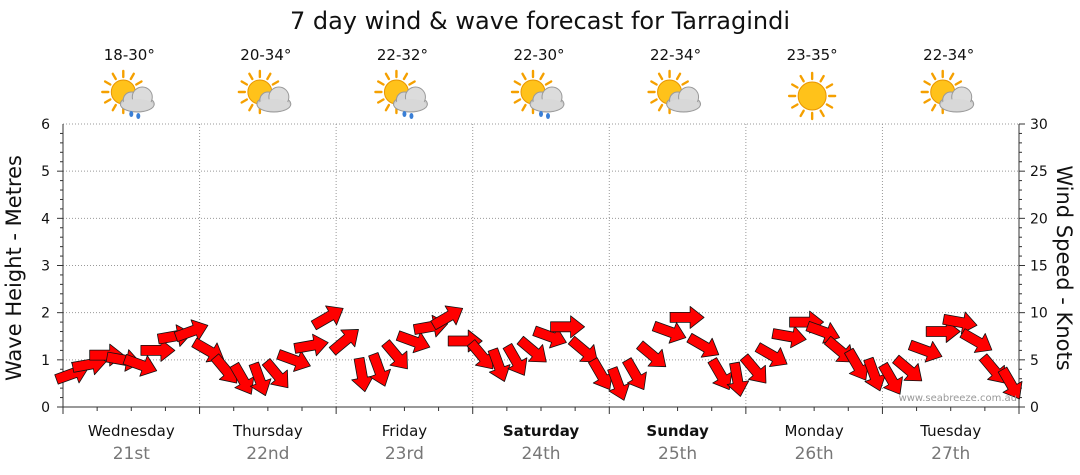 The height and width of the screenshot is (475, 1080). I want to click on y-tick-label-right: 30, so click(1039, 125).